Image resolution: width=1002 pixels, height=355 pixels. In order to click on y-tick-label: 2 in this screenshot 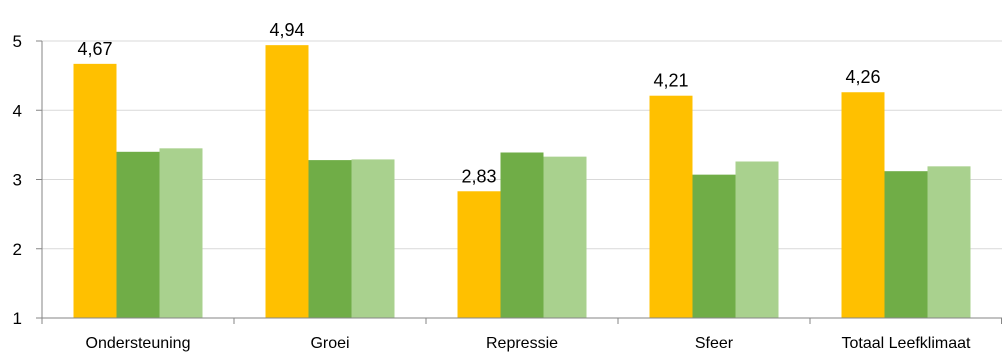, I will do `click(17, 249)`.